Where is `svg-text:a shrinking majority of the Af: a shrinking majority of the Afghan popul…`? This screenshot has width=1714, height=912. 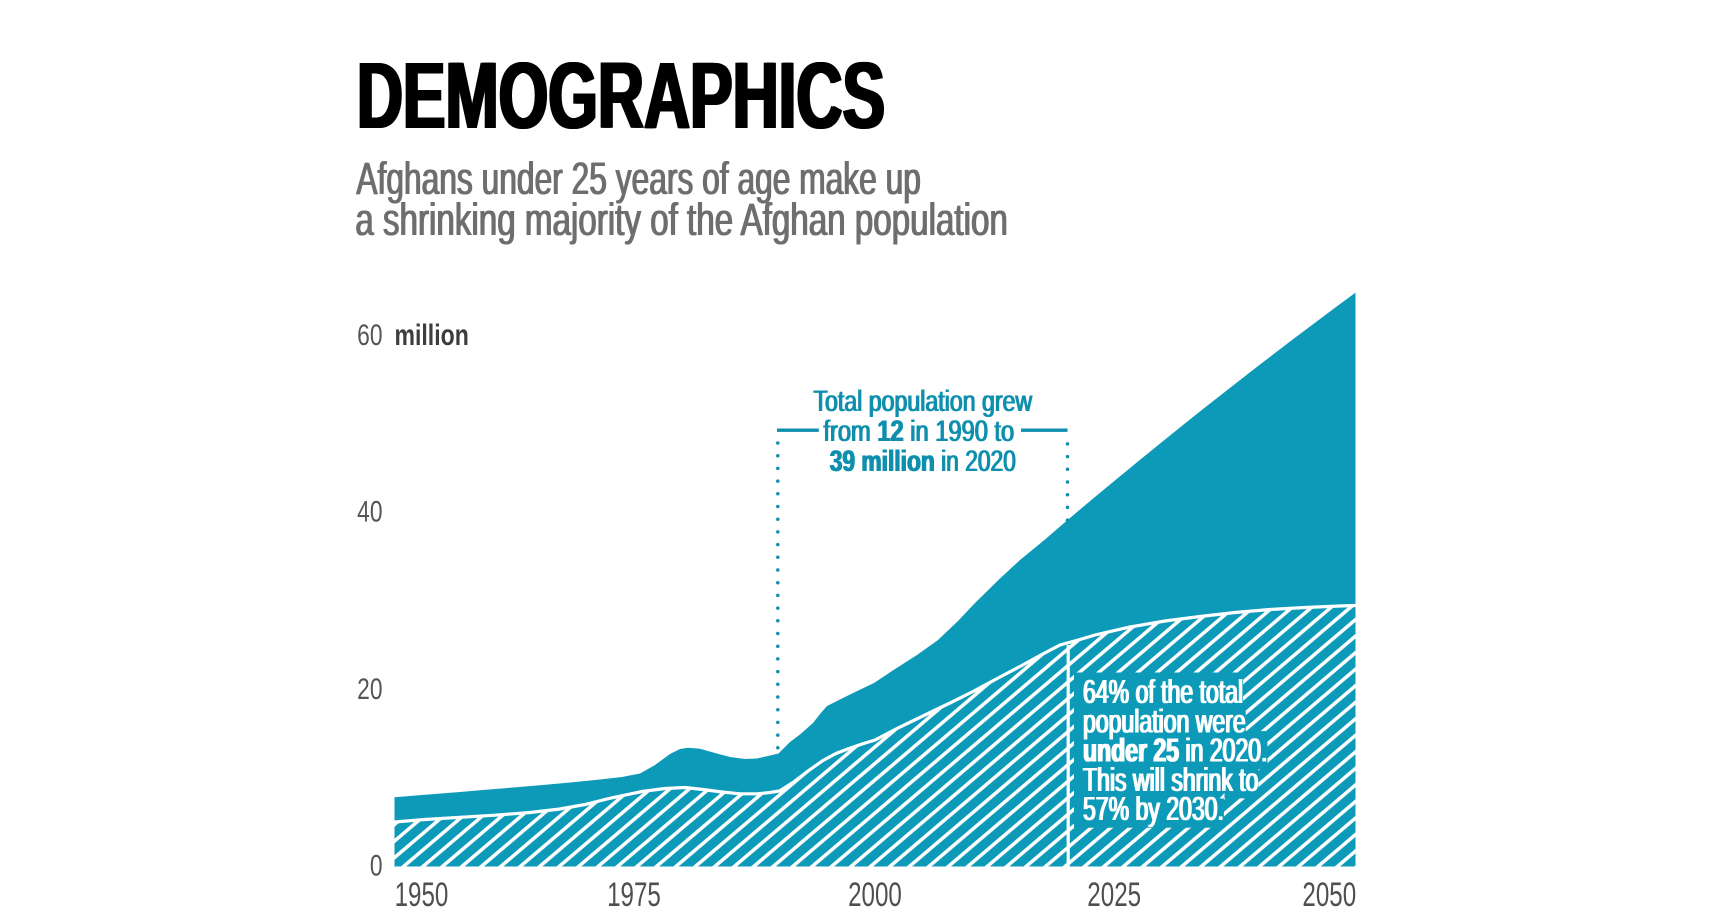 svg-text:a shrinking majority of the Af: a shrinking majority of the Afghan popul… is located at coordinates (681, 220).